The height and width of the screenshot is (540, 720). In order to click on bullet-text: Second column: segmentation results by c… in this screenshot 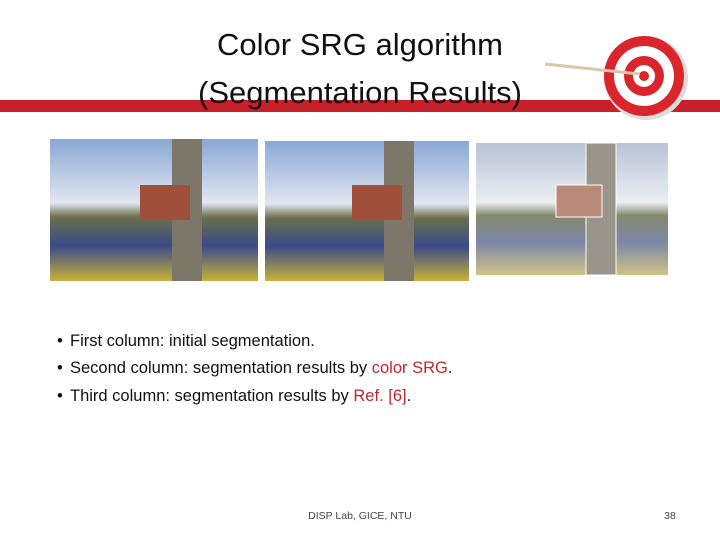, I will do `click(261, 368)`.